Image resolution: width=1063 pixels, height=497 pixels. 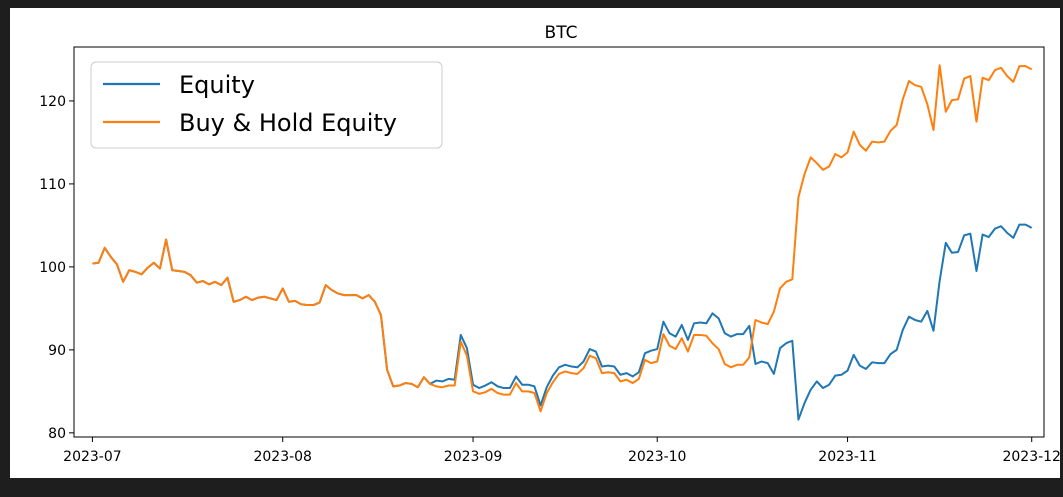 What do you see at coordinates (57, 351) in the screenshot?
I see `y-tick-label: 90` at bounding box center [57, 351].